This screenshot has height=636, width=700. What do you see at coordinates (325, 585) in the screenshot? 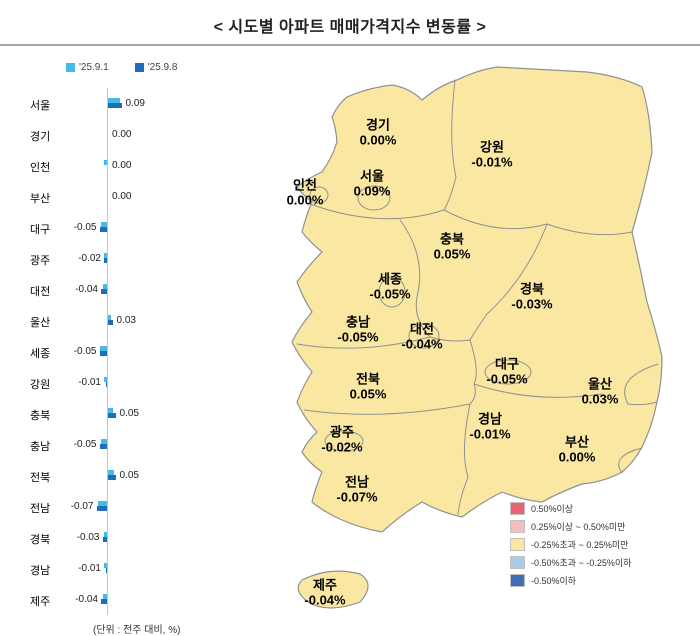
I see `map-region-name: 제주` at bounding box center [325, 585].